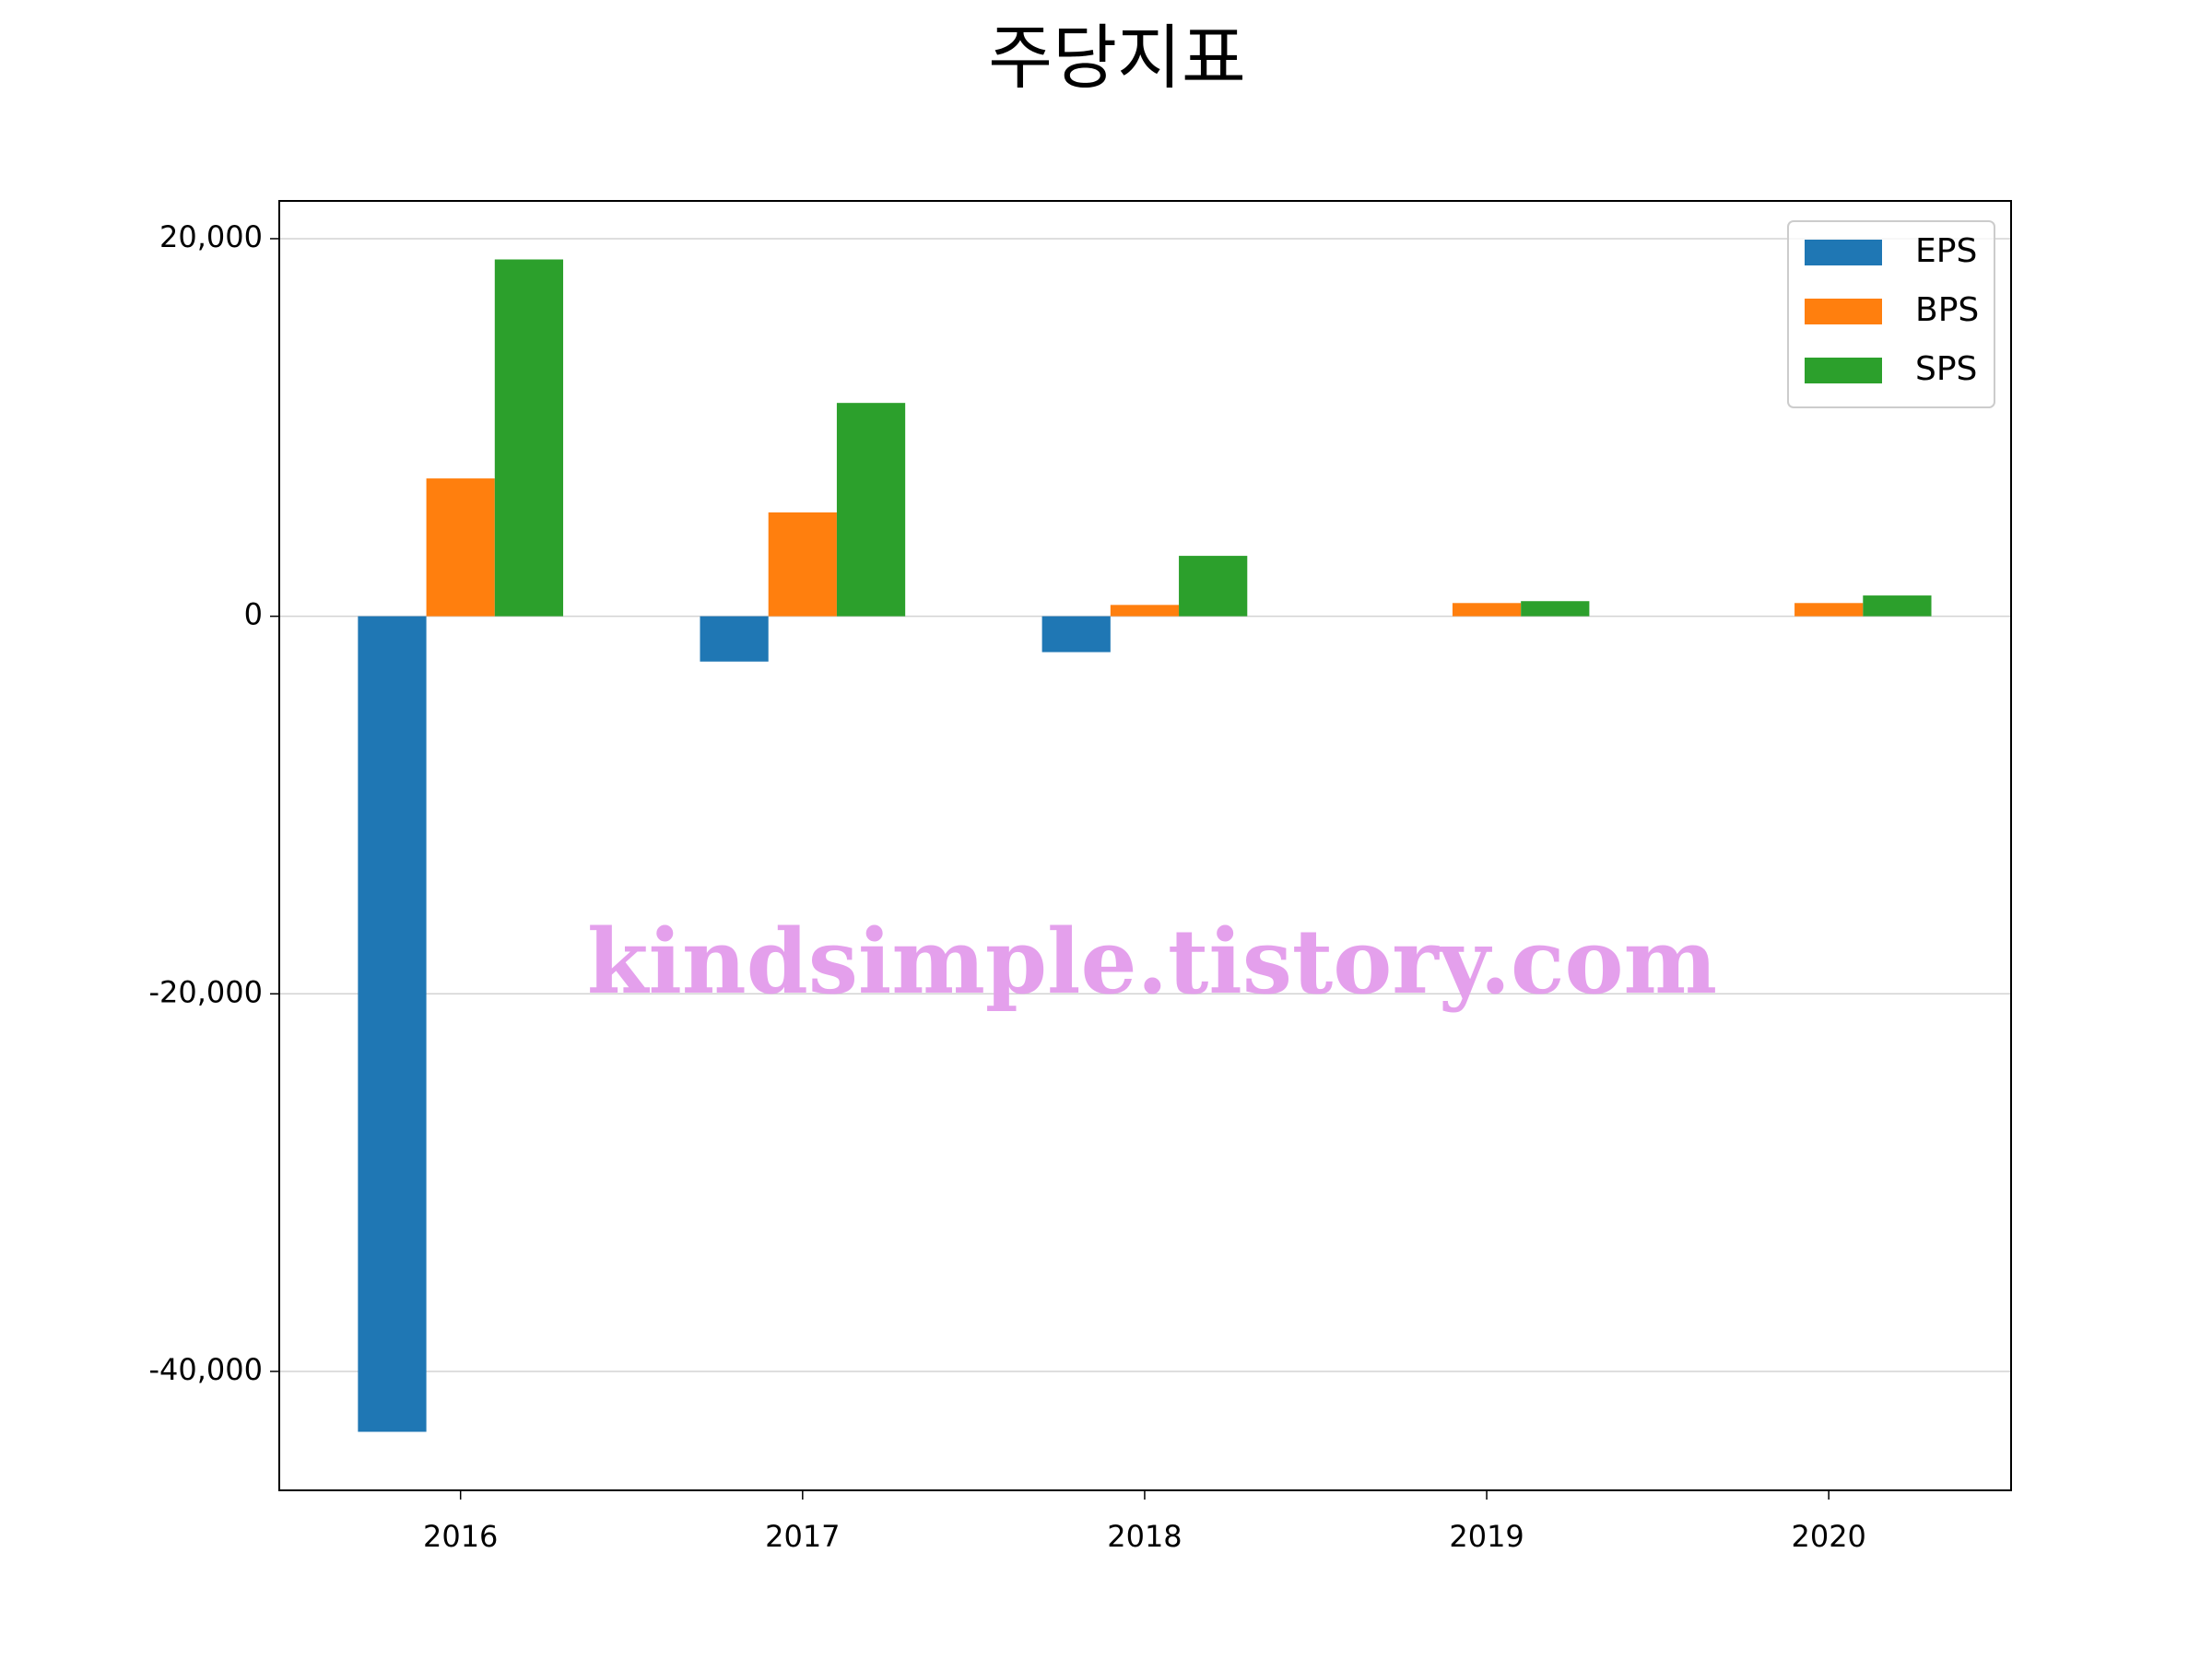 The image size is (2212, 1659). Describe the element at coordinates (253, 614) in the screenshot. I see `y-tick-label: 0` at that location.